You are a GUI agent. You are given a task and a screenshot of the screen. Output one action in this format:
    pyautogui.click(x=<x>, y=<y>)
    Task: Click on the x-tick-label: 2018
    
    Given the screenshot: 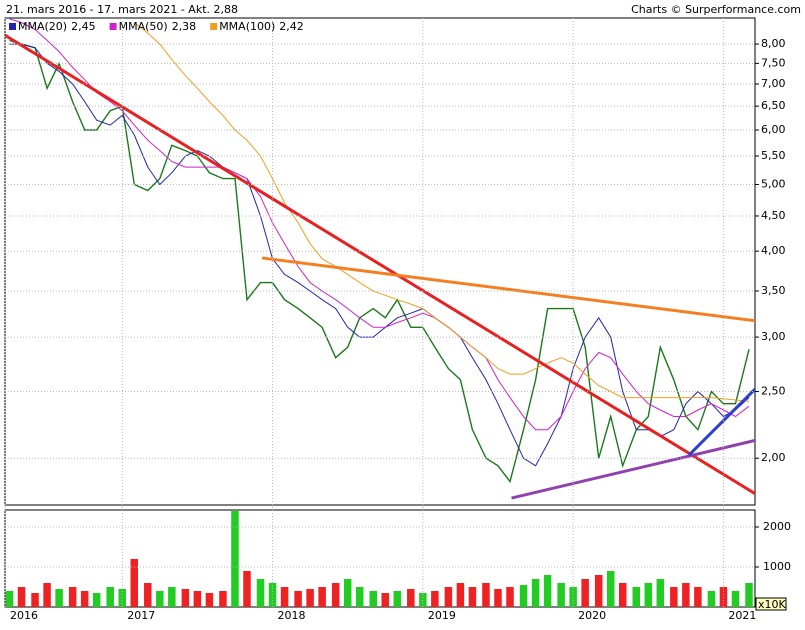 What is the action you would take?
    pyautogui.click(x=292, y=615)
    